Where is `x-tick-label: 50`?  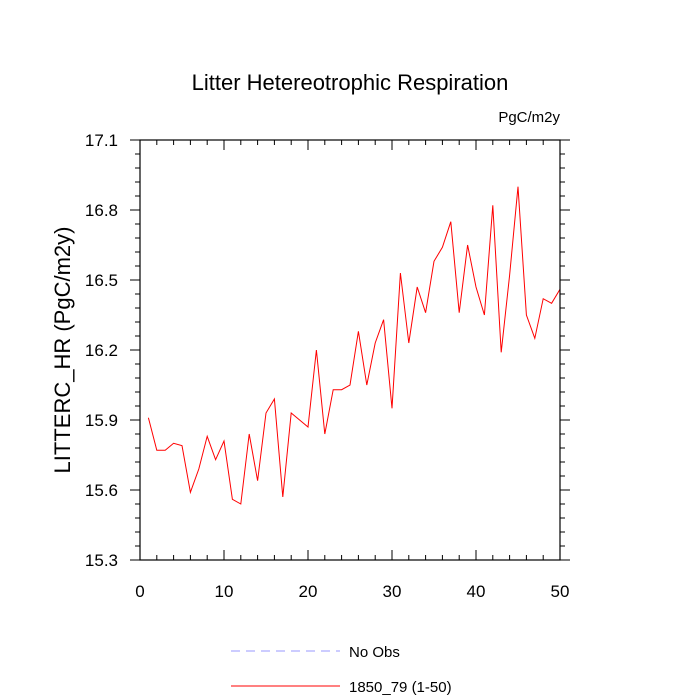
x-tick-label: 50 is located at coordinates (560, 591).